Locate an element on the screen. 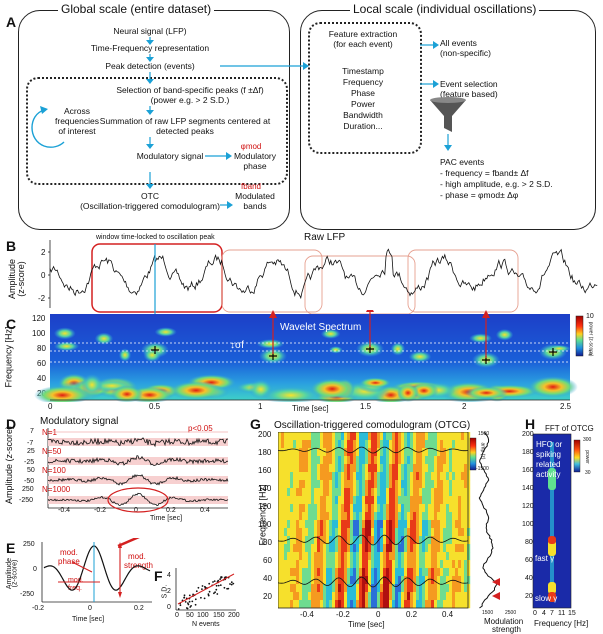 The height and width of the screenshot is (634, 603). mod-freq-label-1: mod. is located at coordinates (76, 580).